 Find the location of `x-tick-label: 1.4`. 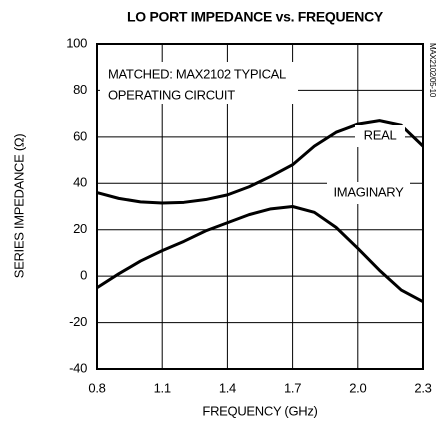

x-tick-label: 1.4 is located at coordinates (227, 387).